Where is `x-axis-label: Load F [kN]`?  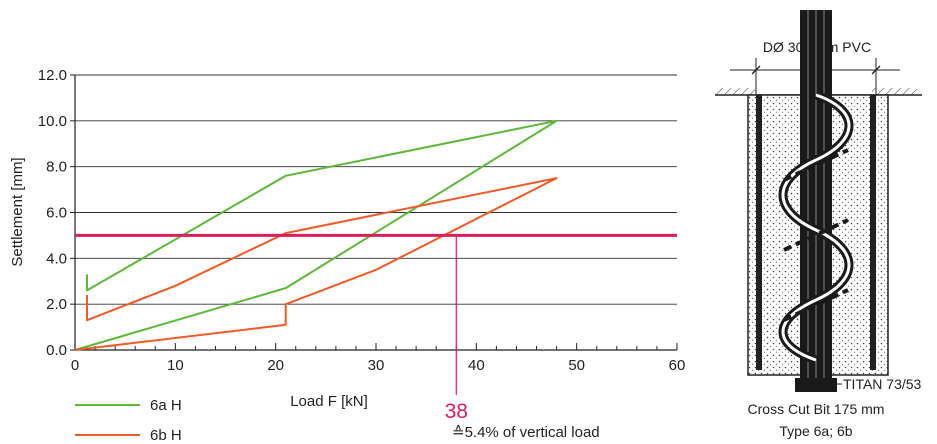 x-axis-label: Load F [kN] is located at coordinates (329, 401).